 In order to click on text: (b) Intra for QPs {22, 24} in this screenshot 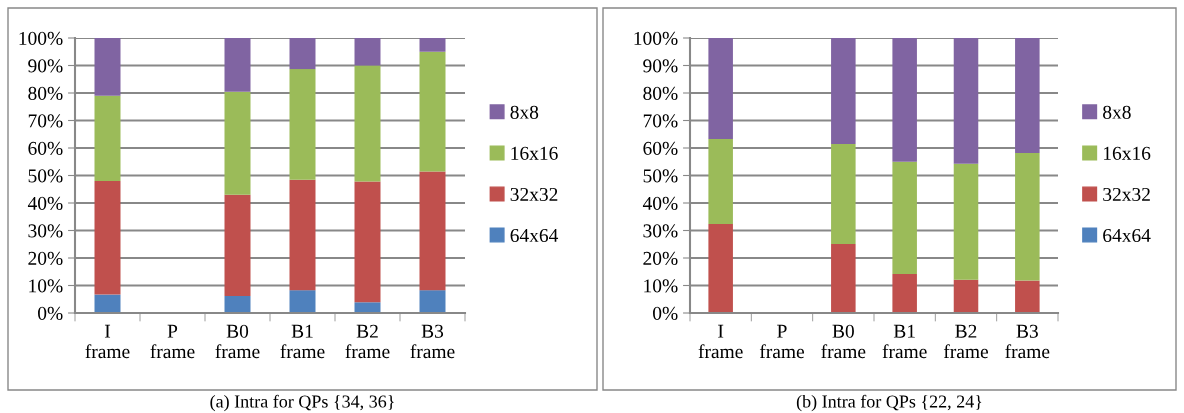, I will do `click(889, 403)`.